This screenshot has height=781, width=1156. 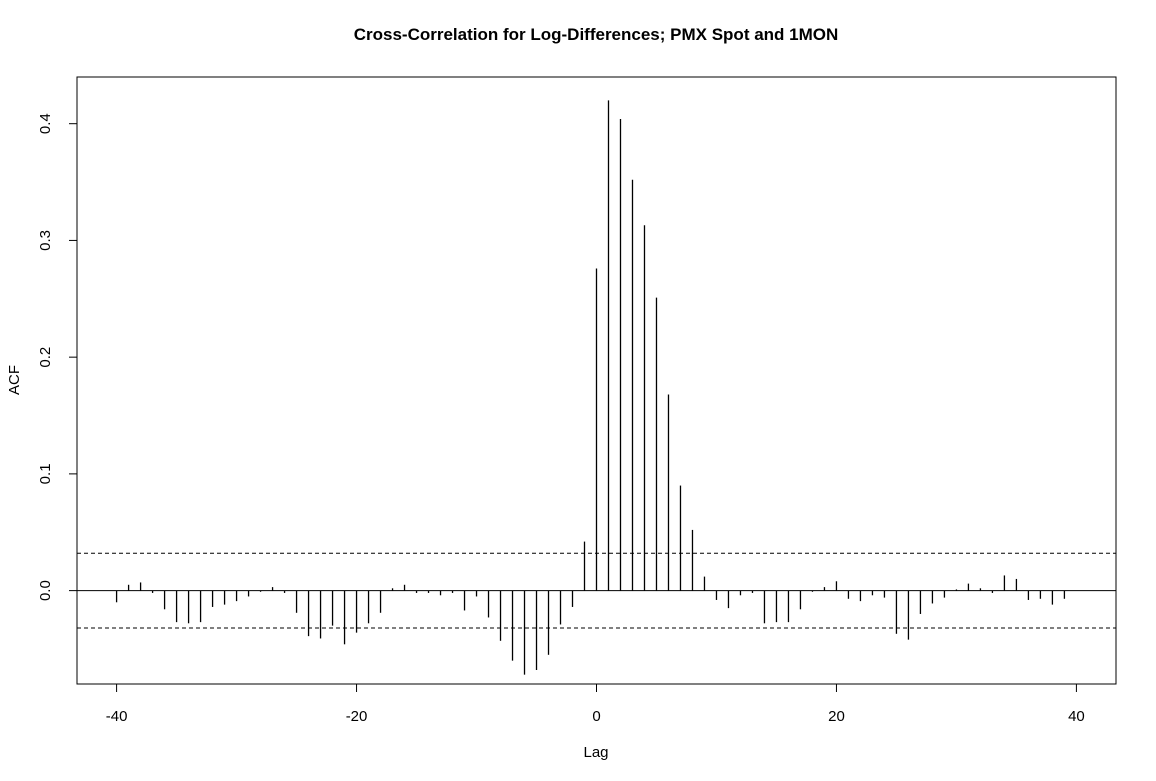 What do you see at coordinates (117, 716) in the screenshot?
I see `x-tick-label: -40` at bounding box center [117, 716].